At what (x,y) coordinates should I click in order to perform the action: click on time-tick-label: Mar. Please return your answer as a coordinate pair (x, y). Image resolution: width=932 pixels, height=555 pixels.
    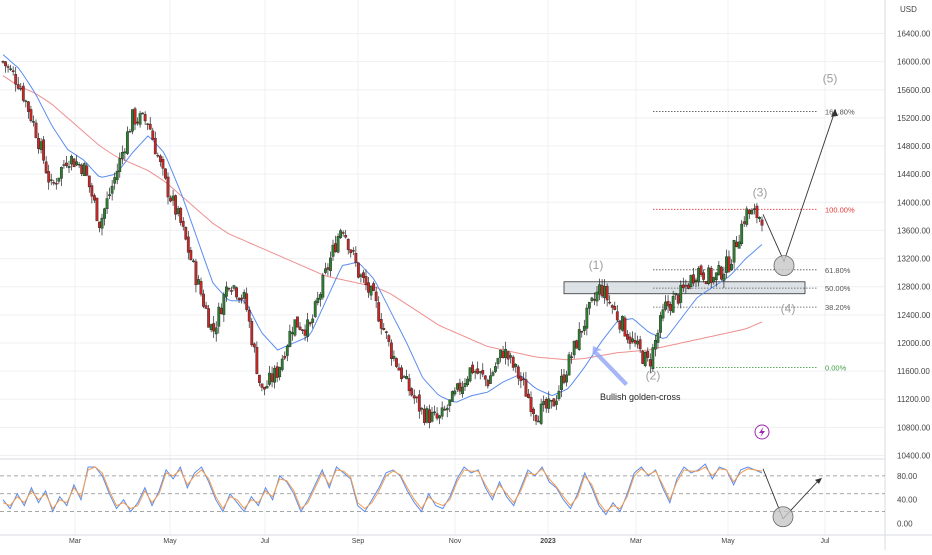
    Looking at the image, I should click on (636, 541).